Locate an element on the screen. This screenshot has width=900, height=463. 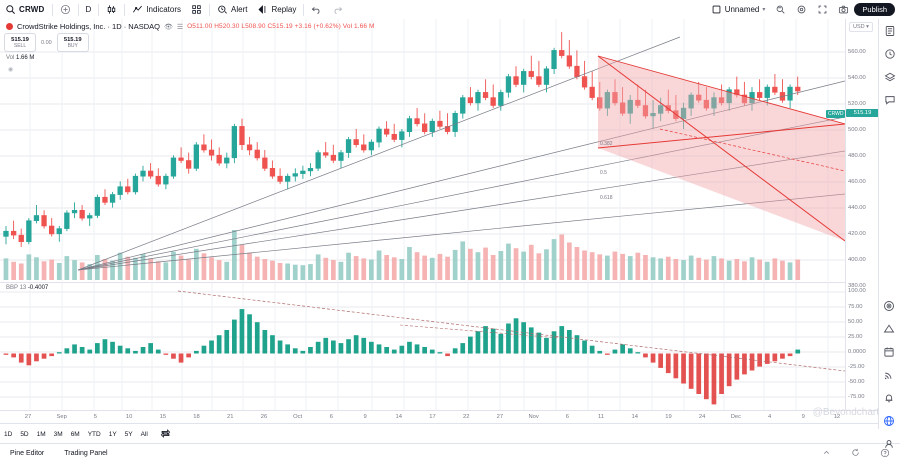
alert-button: Alert is located at coordinates (232, 9).